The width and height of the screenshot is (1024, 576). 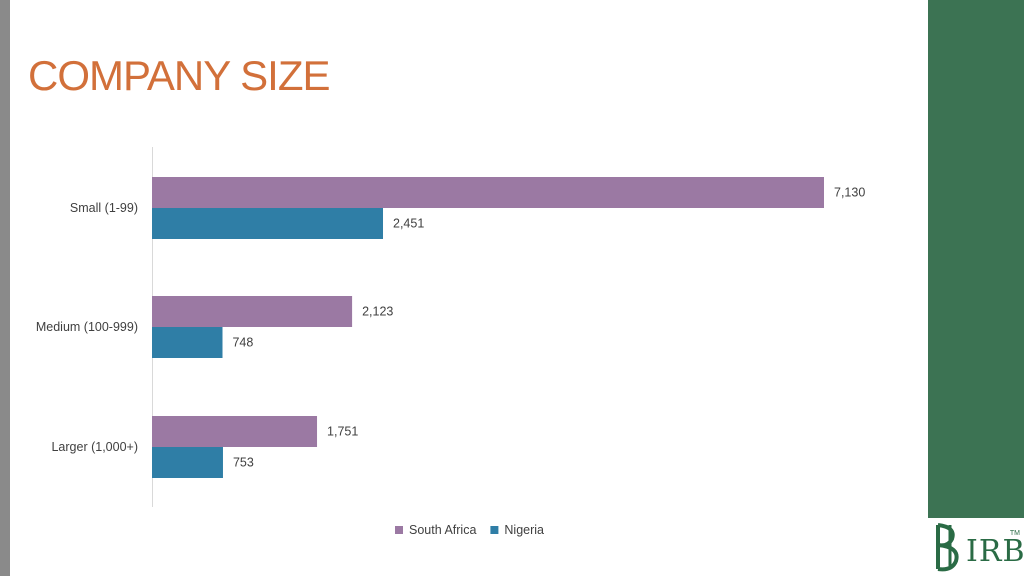 What do you see at coordinates (5, 288) in the screenshot?
I see `left-edge-bar` at bounding box center [5, 288].